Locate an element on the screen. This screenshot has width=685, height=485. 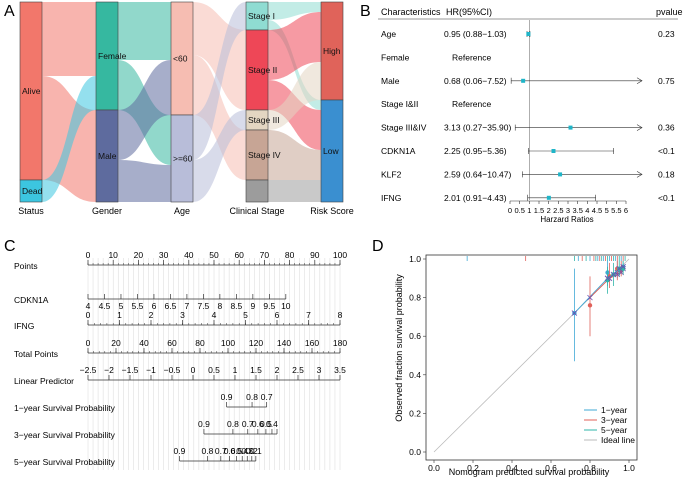
nomogram-tick-label: −0.5 is located at coordinates (172, 370).